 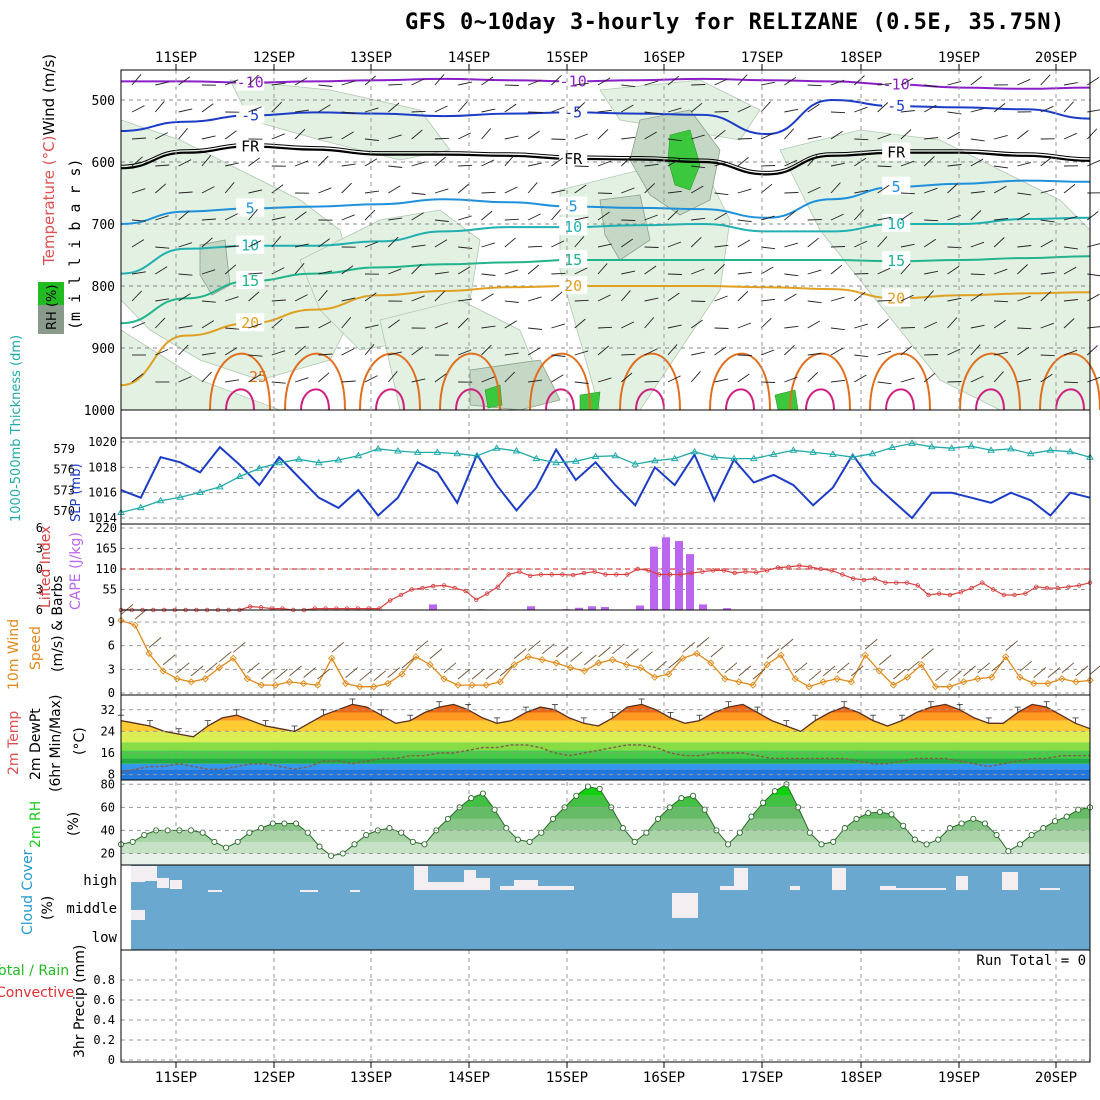 What do you see at coordinates (48, 908) in the screenshot?
I see `cloud-ylabel-unit: (%)` at bounding box center [48, 908].